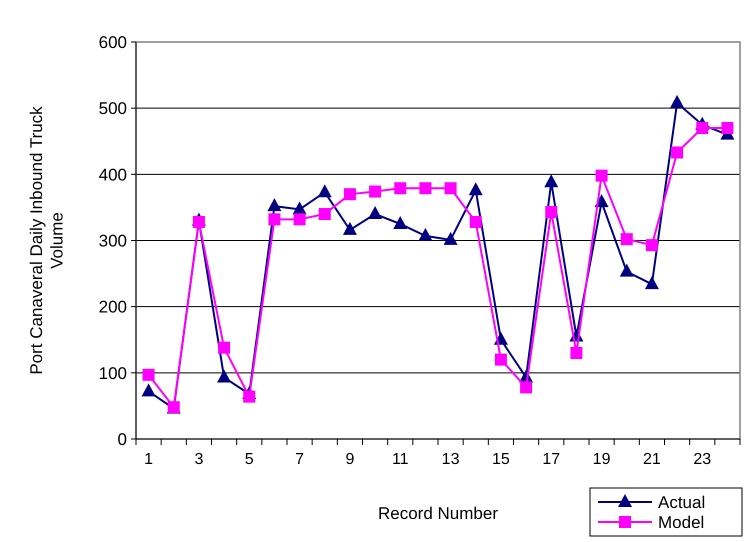  What do you see at coordinates (451, 459) in the screenshot?
I see `x-tick-label: 13` at bounding box center [451, 459].